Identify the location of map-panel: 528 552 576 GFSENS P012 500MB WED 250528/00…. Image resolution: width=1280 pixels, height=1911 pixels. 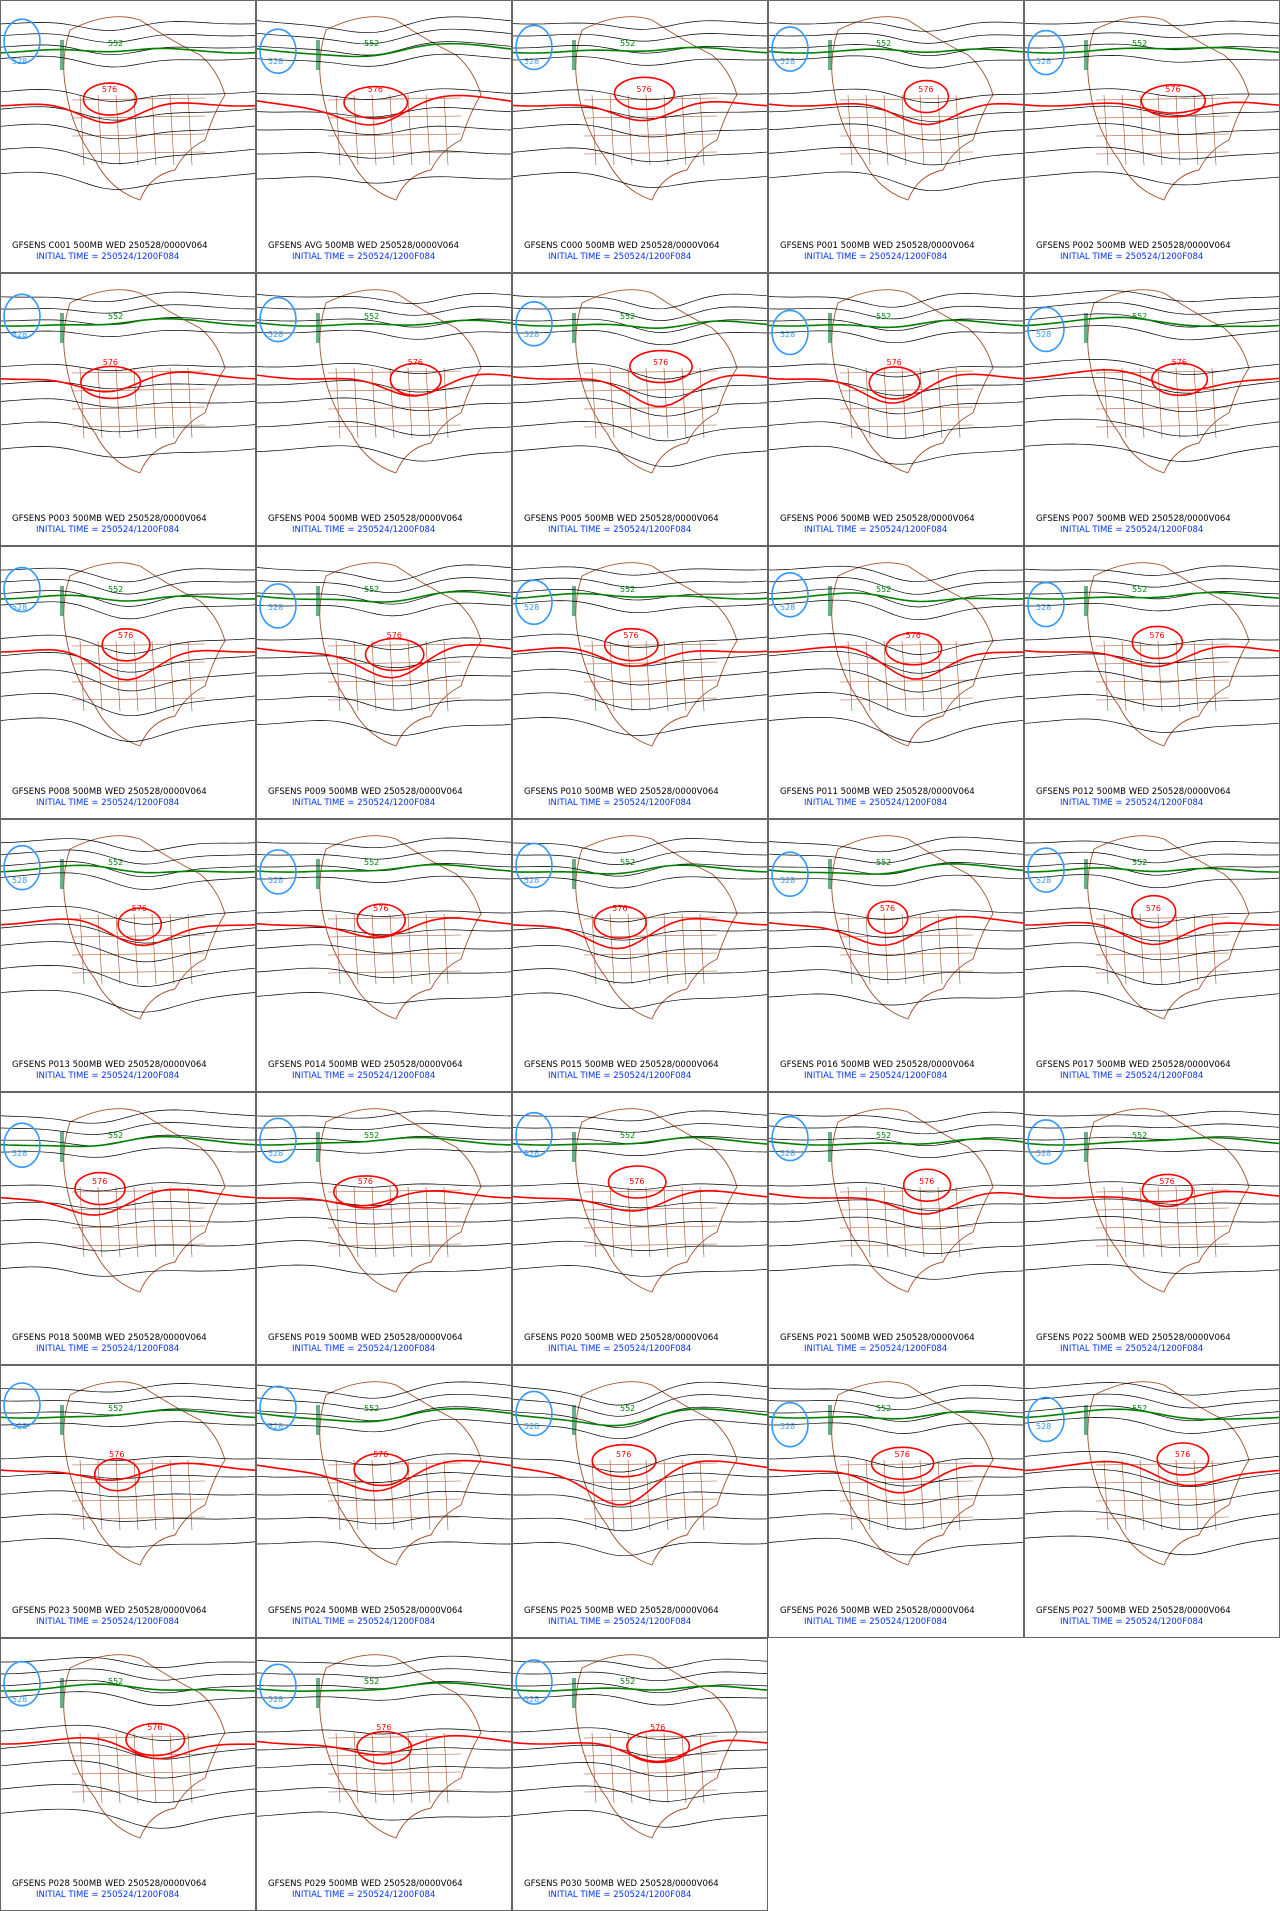
(1152, 682).